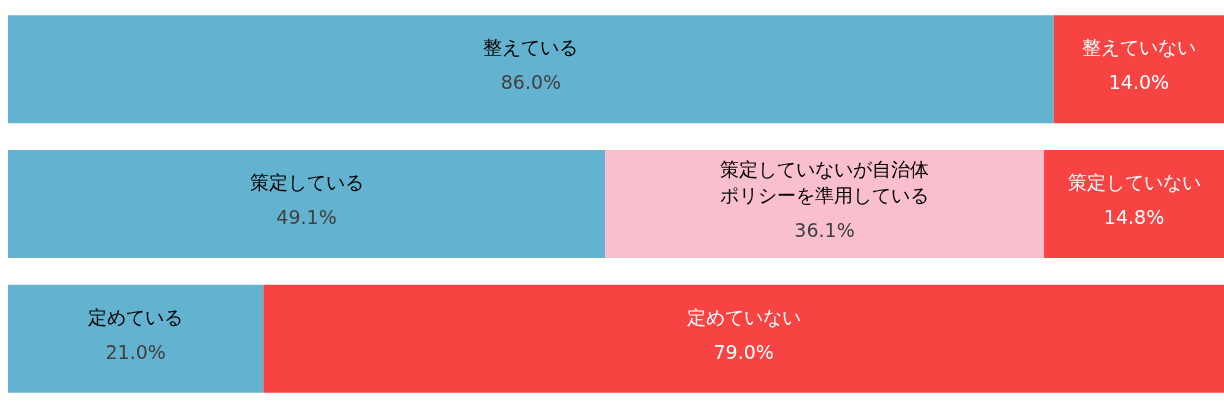  I want to click on data-label: 14.0%, so click(1139, 82).